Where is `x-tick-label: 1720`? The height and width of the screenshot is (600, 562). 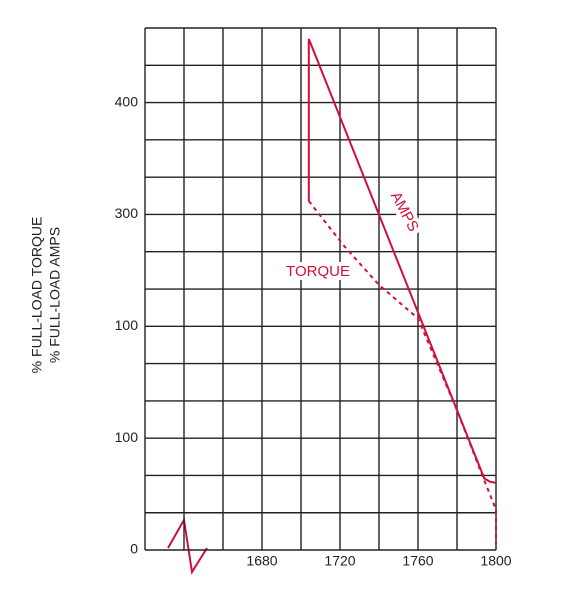
x-tick-label: 1720 is located at coordinates (339, 561).